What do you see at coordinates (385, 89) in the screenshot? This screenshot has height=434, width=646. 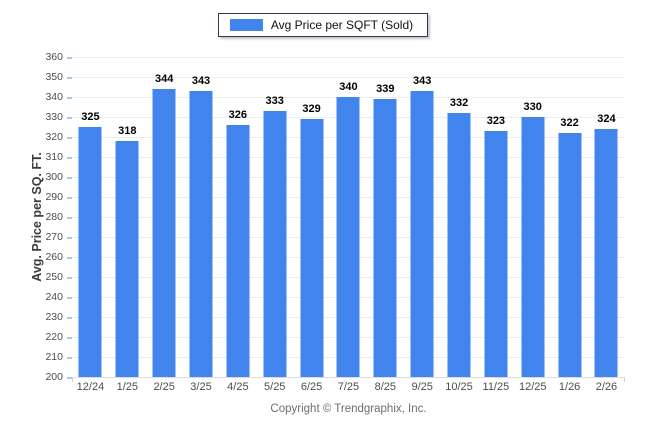 I see `bar-value-label: 339` at bounding box center [385, 89].